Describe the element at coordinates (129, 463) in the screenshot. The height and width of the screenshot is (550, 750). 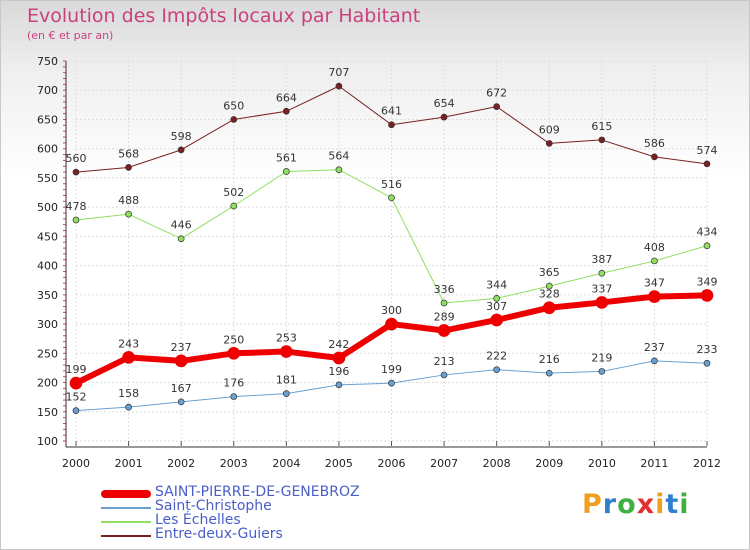
I see `x-tick-label: 2001` at that location.